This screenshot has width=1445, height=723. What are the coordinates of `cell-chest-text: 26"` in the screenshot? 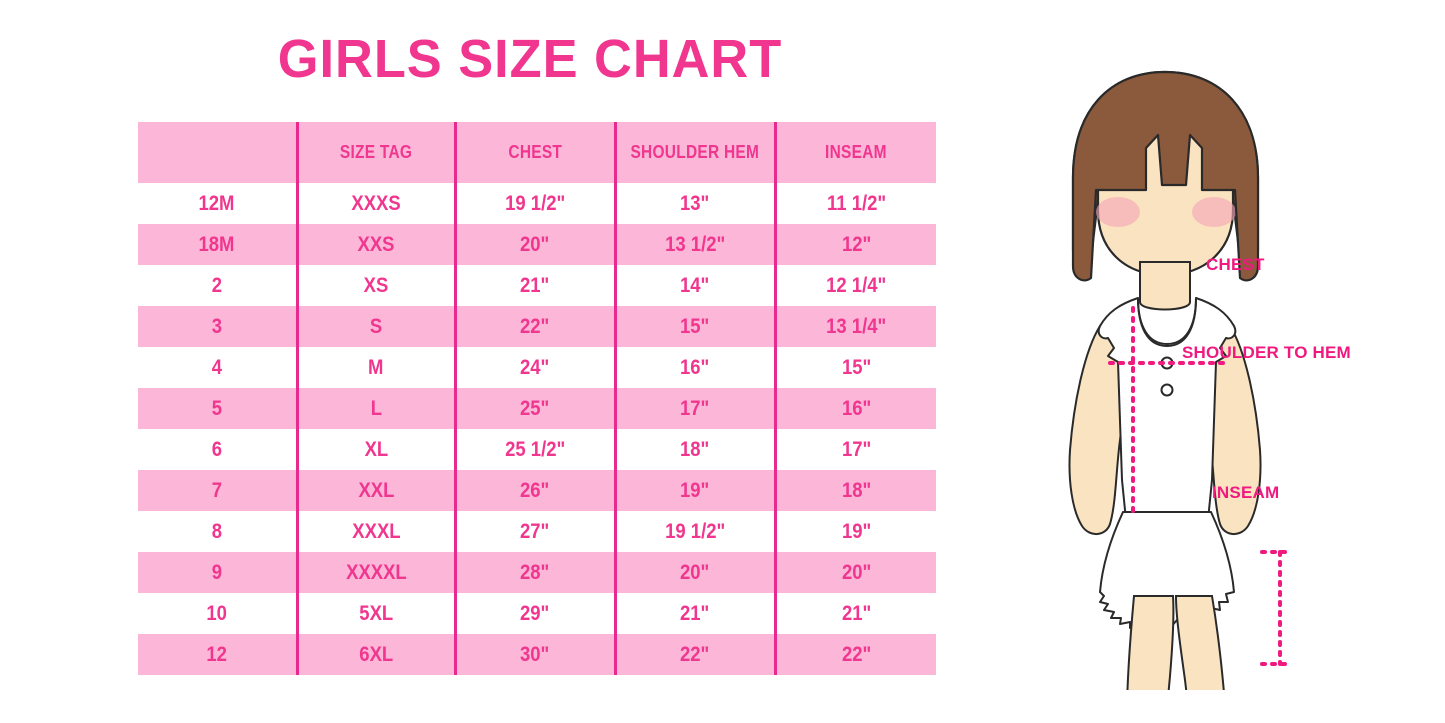 It's located at (535, 490).